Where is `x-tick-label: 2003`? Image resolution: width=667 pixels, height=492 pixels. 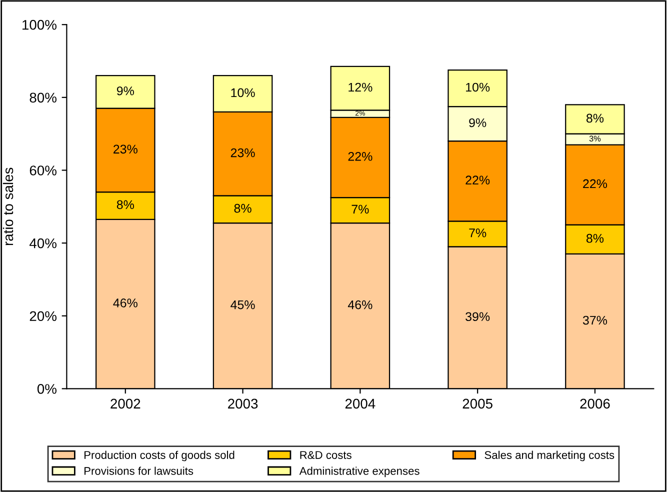 x-tick-label: 2003 is located at coordinates (243, 403).